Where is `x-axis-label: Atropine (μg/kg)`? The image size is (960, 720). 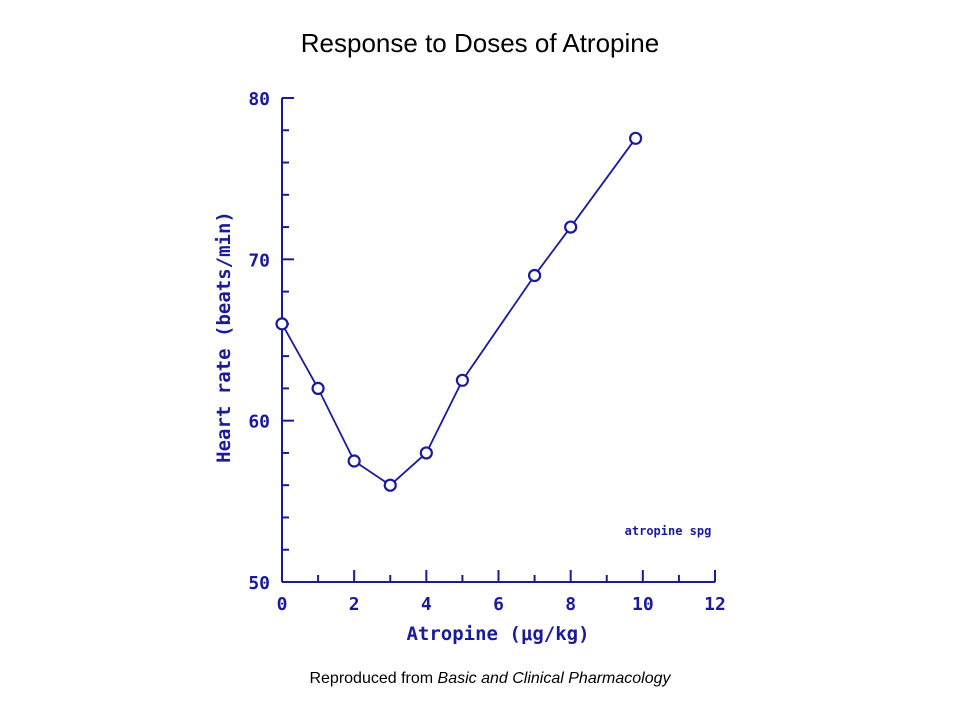 x-axis-label: Atropine (μg/kg) is located at coordinates (497, 634).